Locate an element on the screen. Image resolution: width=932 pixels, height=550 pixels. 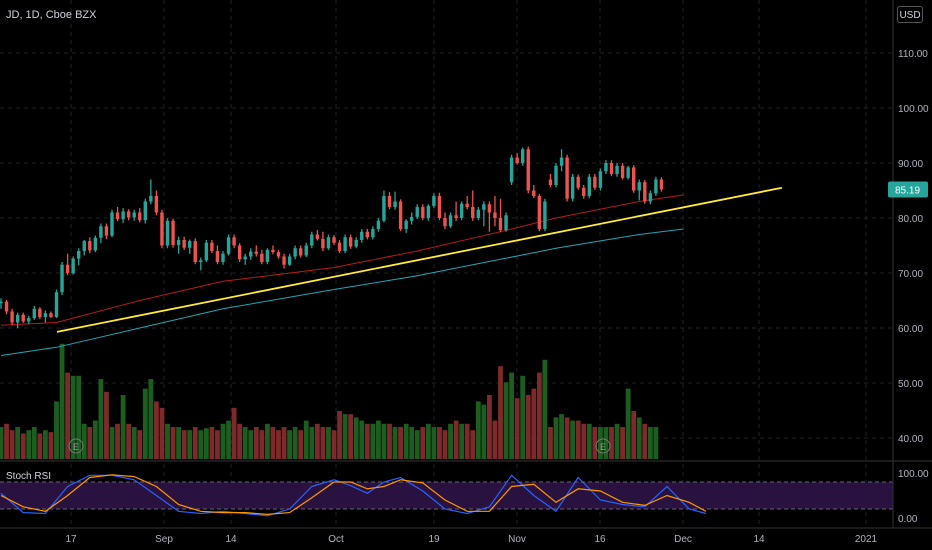
currency-button: USD is located at coordinates (910, 14).